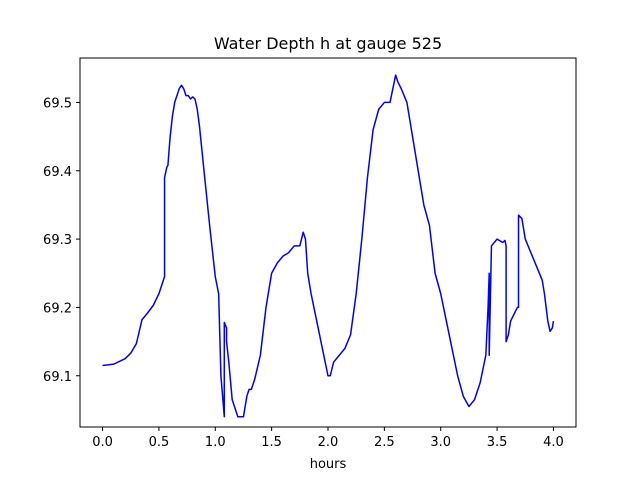 The width and height of the screenshot is (640, 480). Describe the element at coordinates (384, 442) in the screenshot. I see `x-tick-label: 2.5` at that location.